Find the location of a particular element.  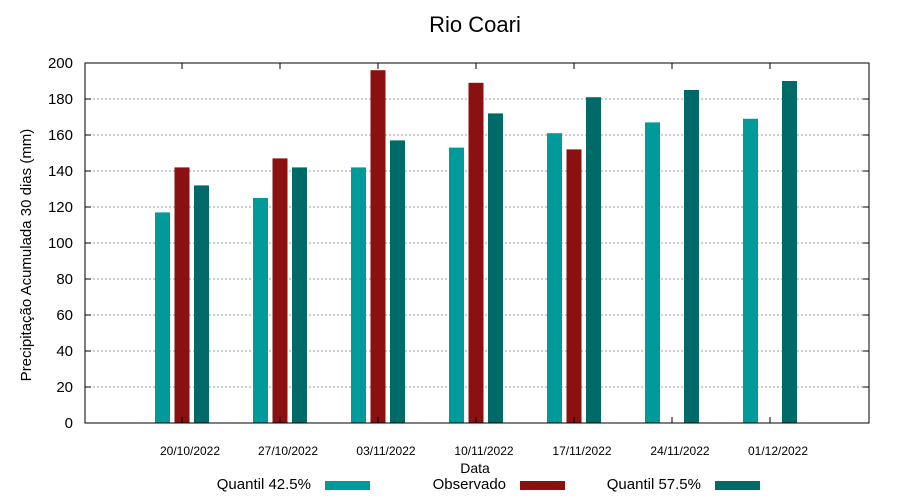

y-tick-label: 140 is located at coordinates (60, 171).